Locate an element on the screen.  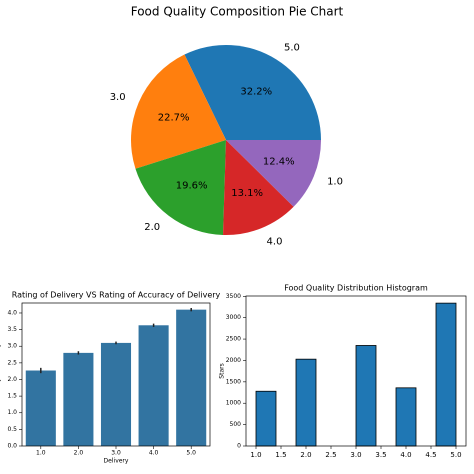
y-axis-label: Accuracy of Delivery is located at coordinates (1, 374).